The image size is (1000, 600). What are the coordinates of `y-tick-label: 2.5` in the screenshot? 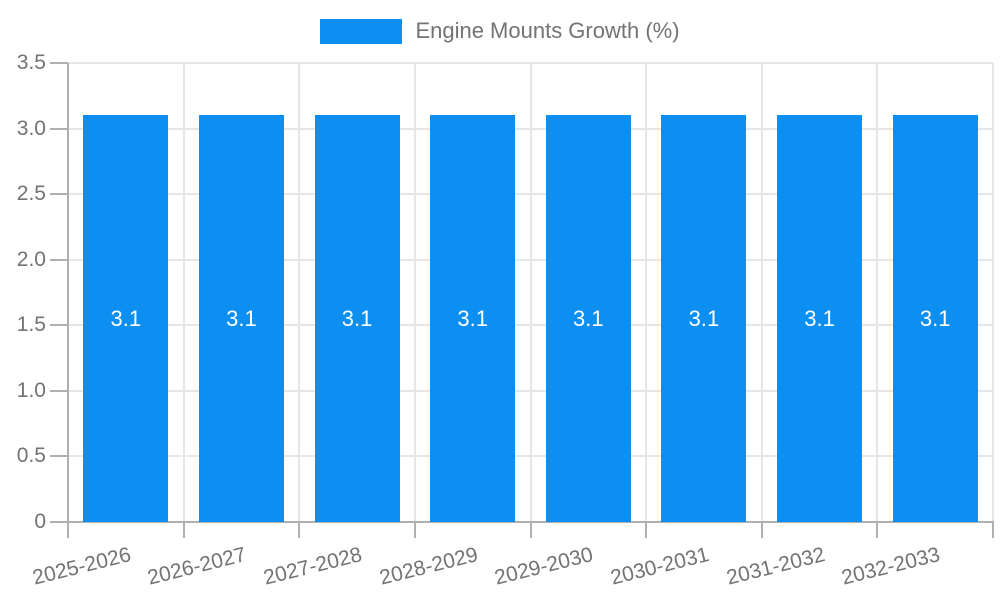 It's located at (31, 194).